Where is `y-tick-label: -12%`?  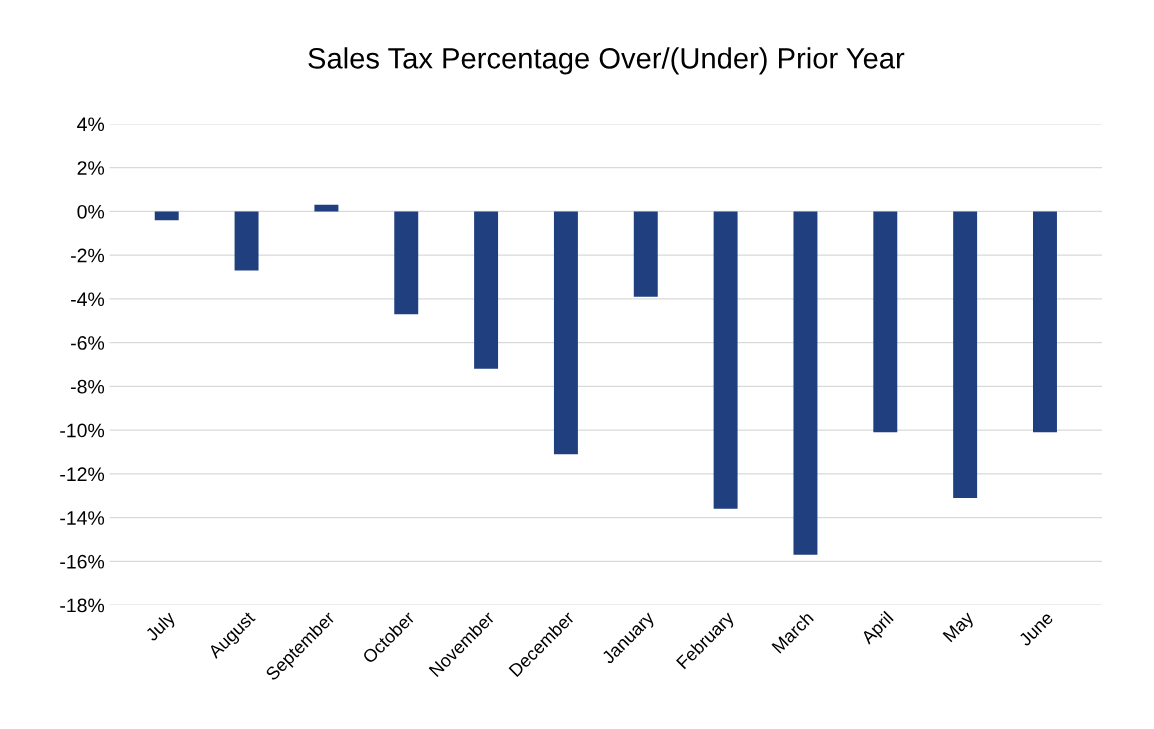 y-tick-label: -12% is located at coordinates (82, 474).